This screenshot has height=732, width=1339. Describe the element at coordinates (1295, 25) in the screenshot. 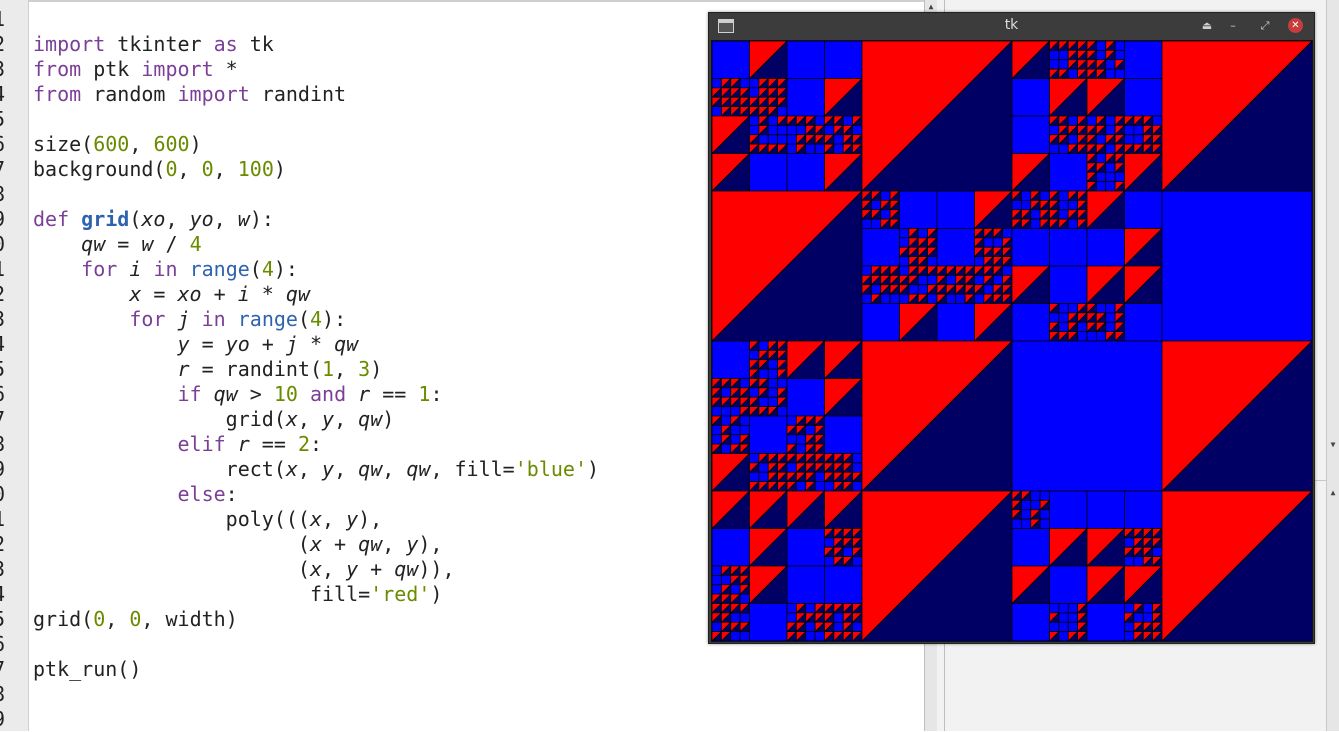

I see `close-icon: ✕` at that location.